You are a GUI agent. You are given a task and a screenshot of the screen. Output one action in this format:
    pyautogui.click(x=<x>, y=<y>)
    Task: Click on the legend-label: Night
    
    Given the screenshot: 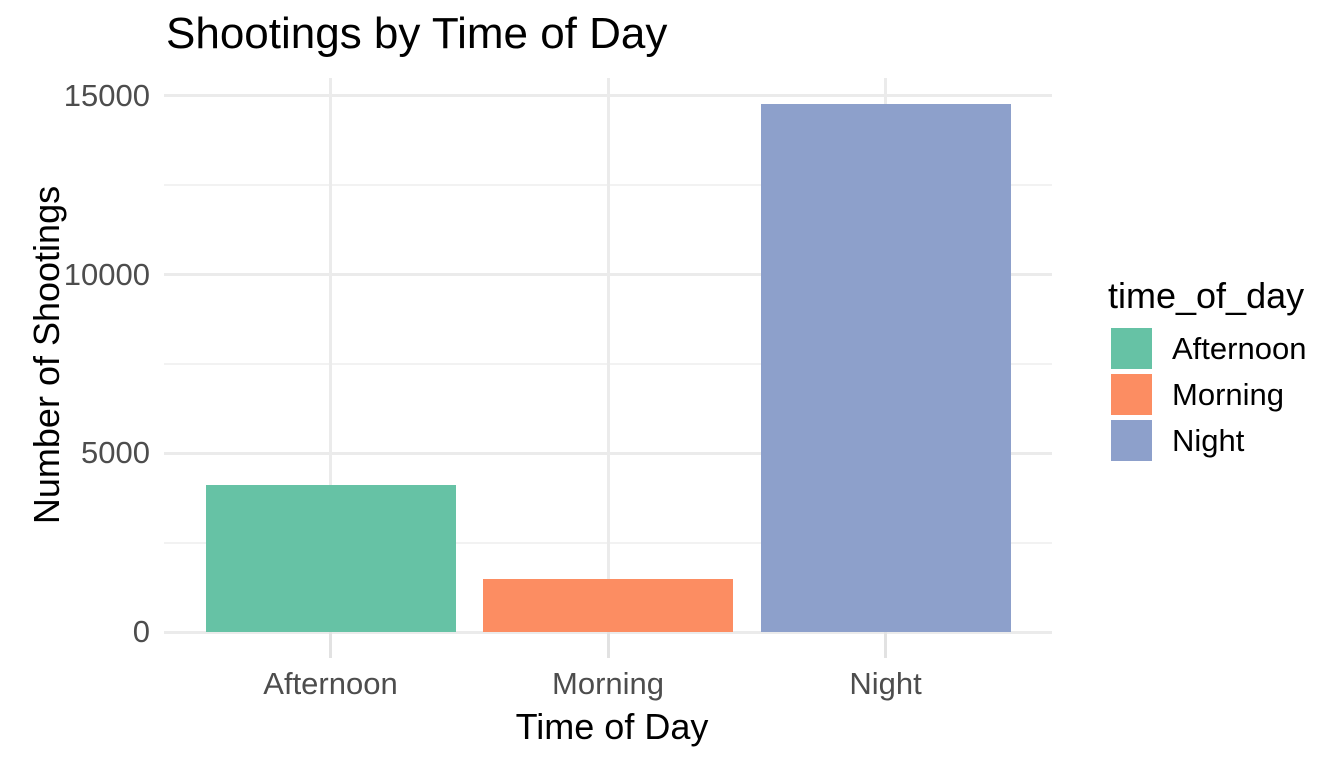 What is the action you would take?
    pyautogui.click(x=1208, y=440)
    